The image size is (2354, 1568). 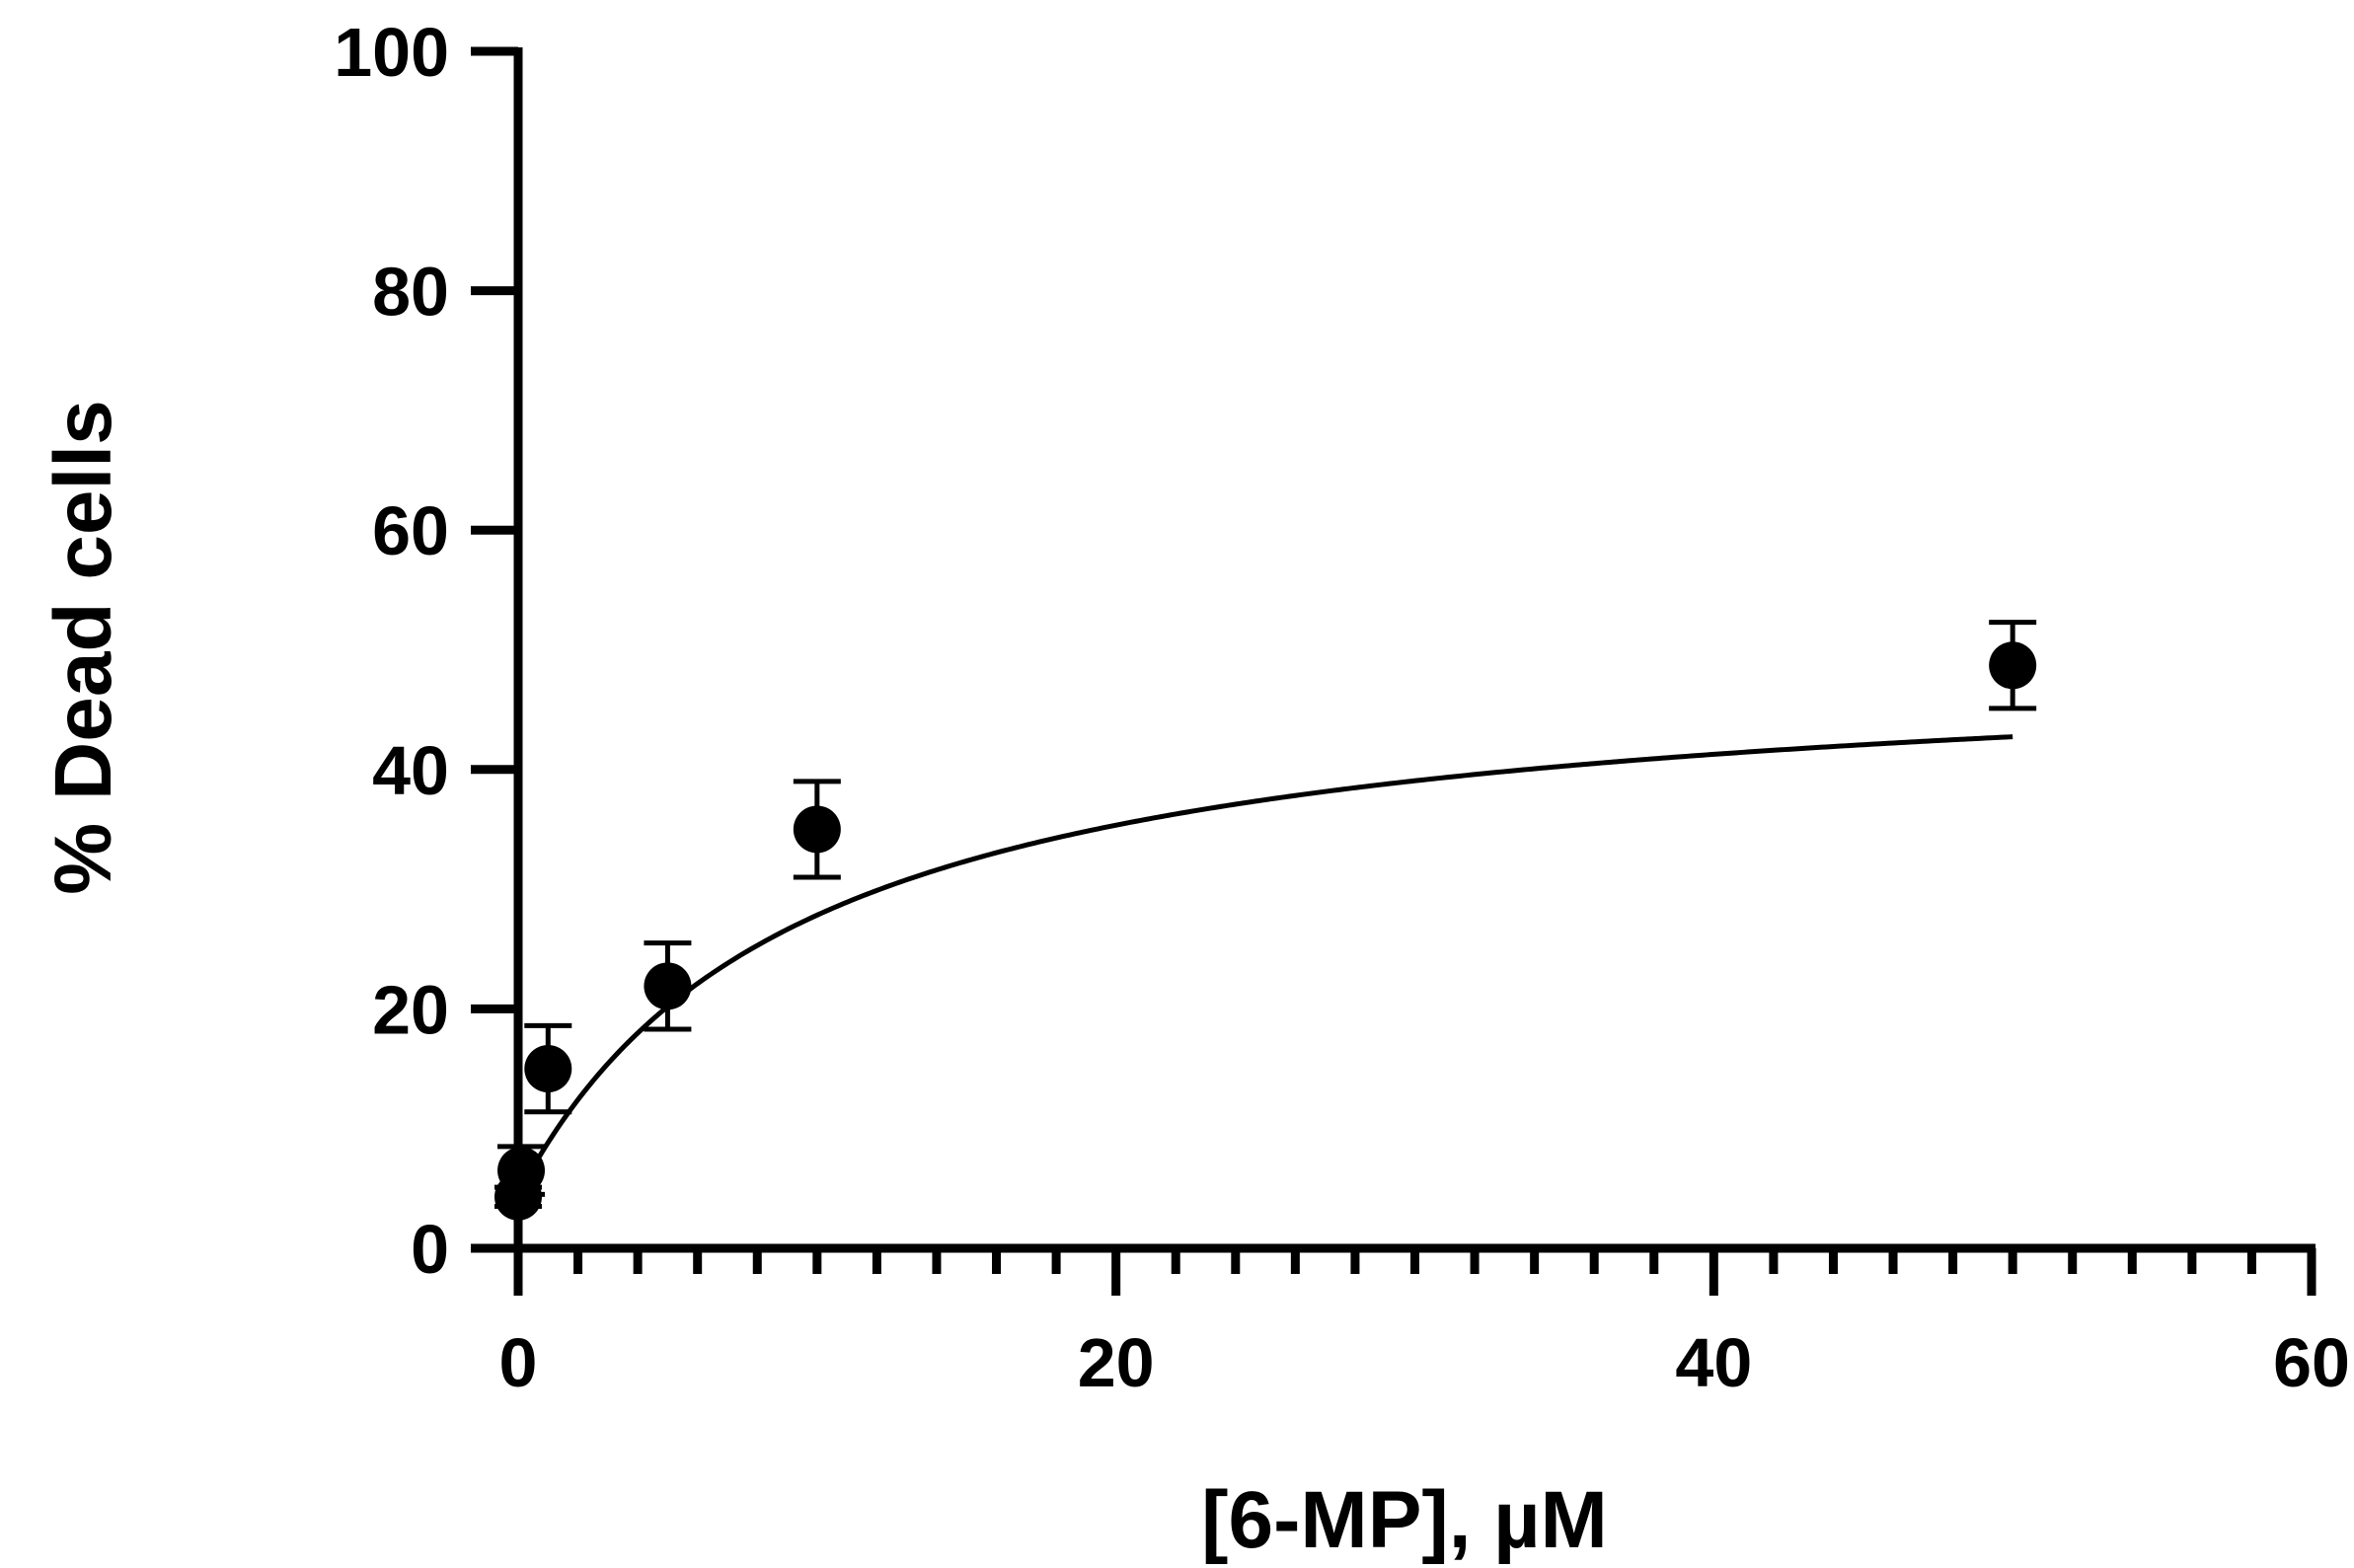 I want to click on y-axis-title: % Dead cells, so click(x=83, y=647).